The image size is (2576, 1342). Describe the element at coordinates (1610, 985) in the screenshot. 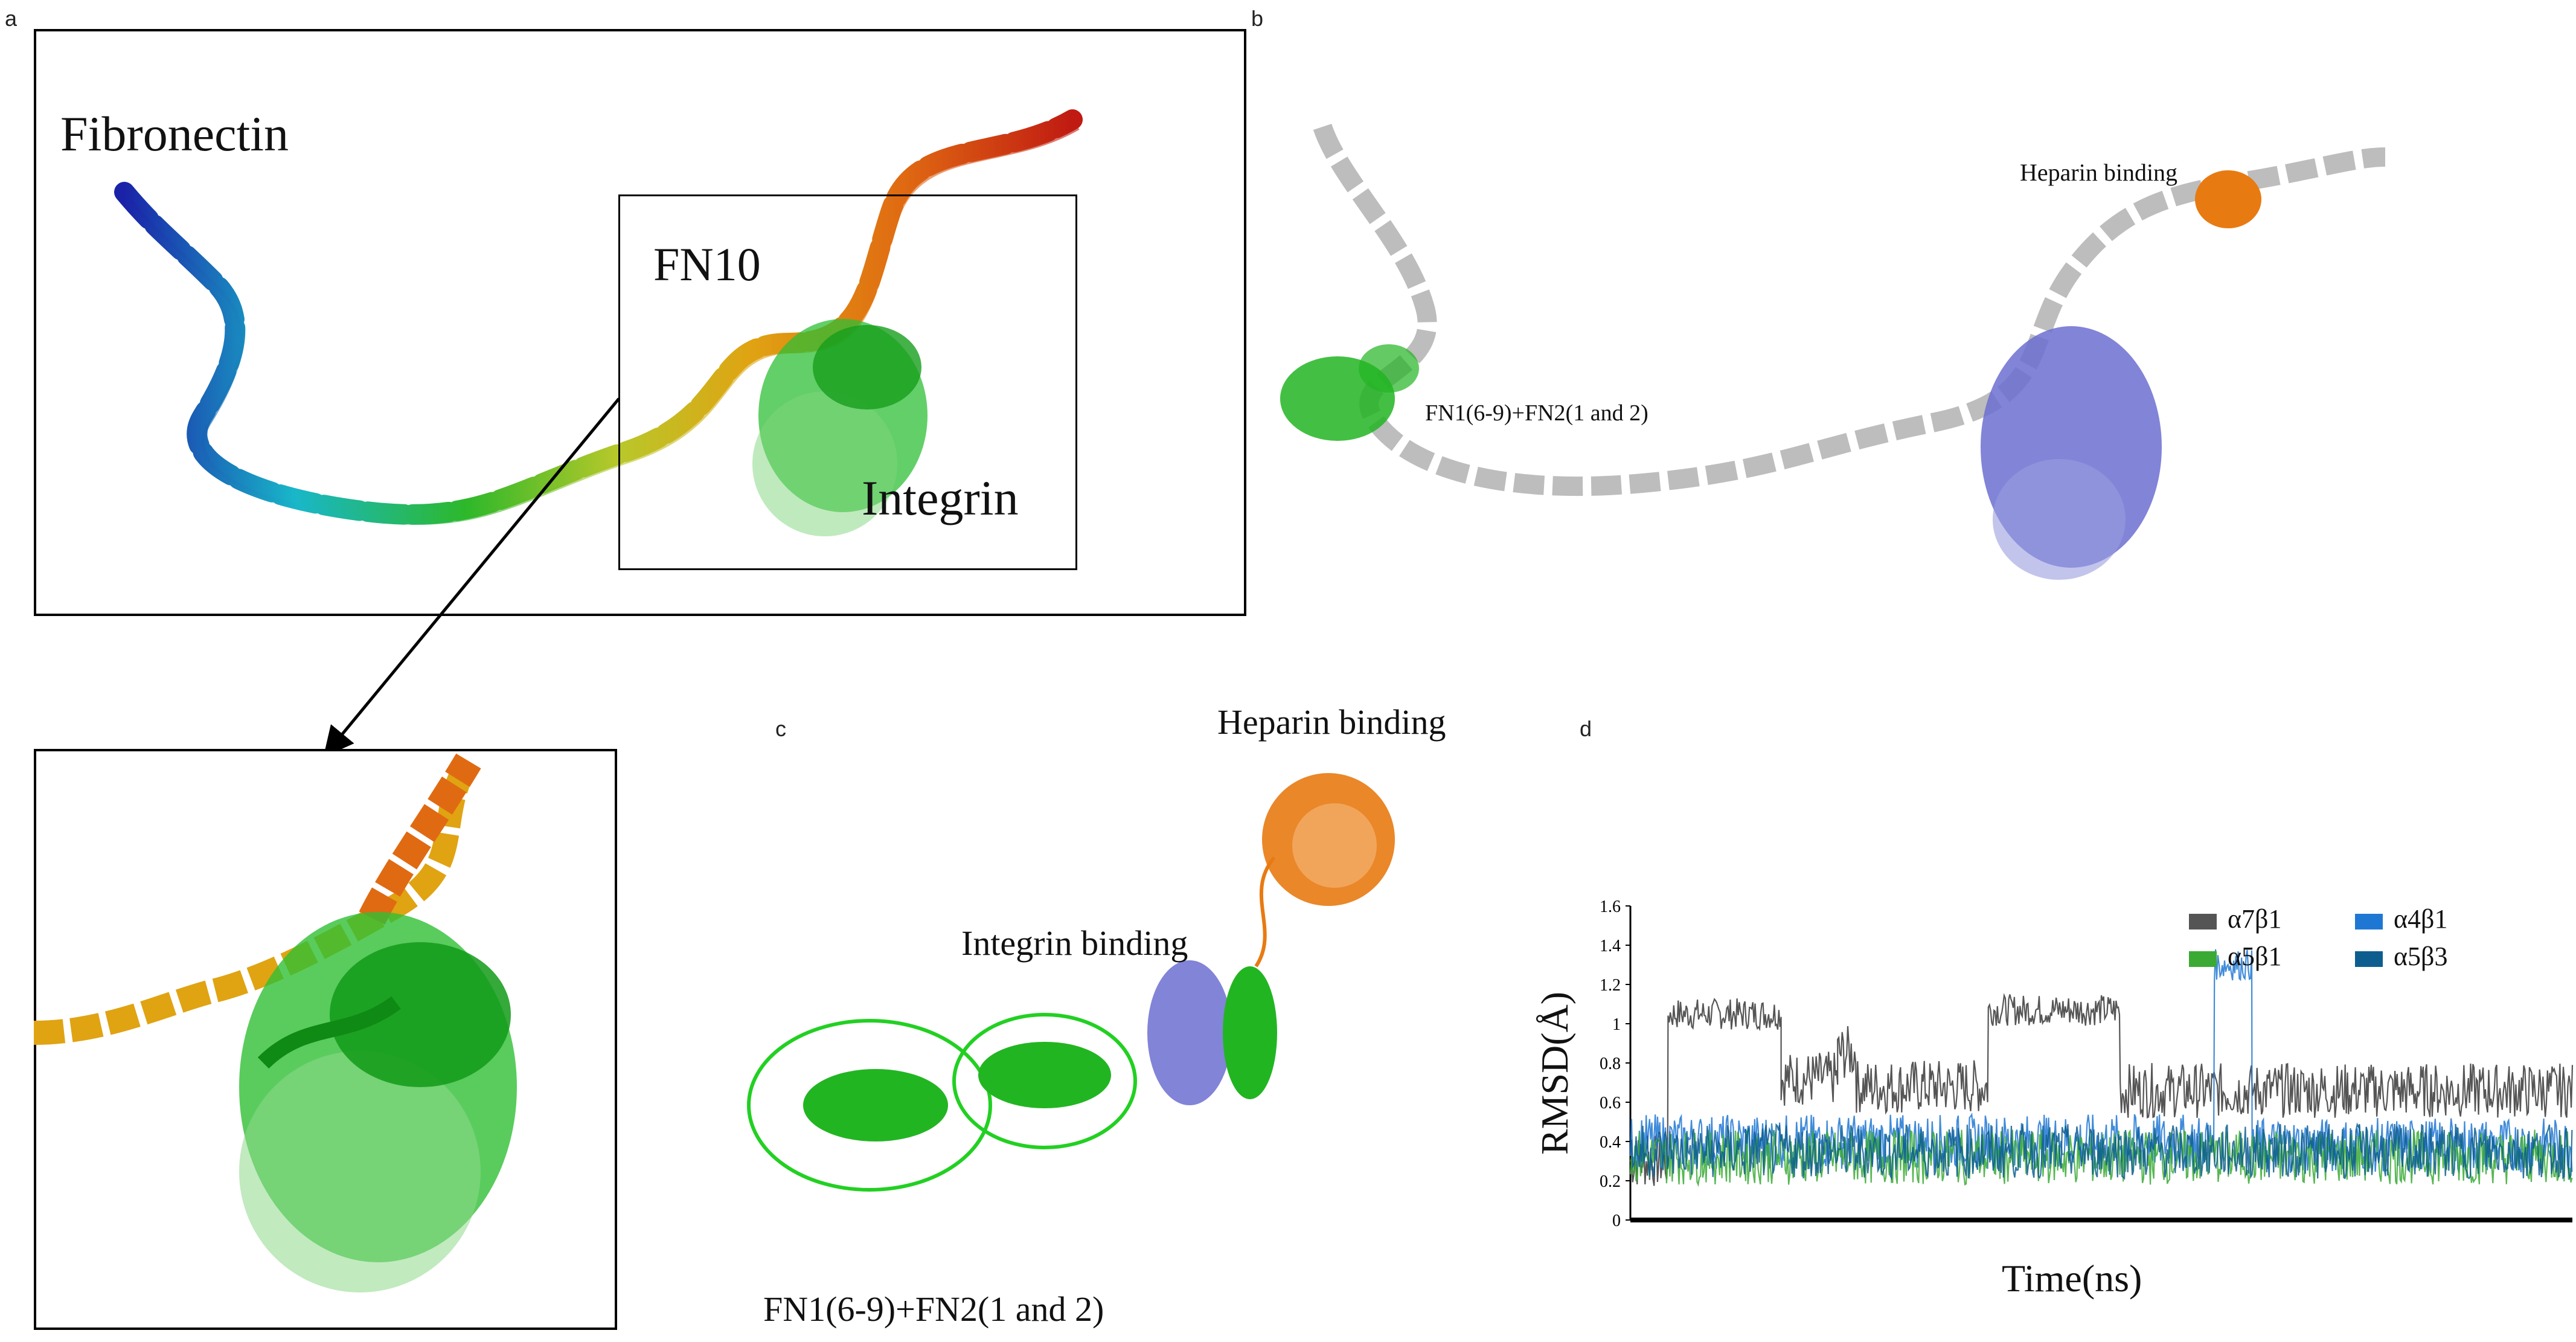

I see `y-tick-label-6: 1.2` at that location.